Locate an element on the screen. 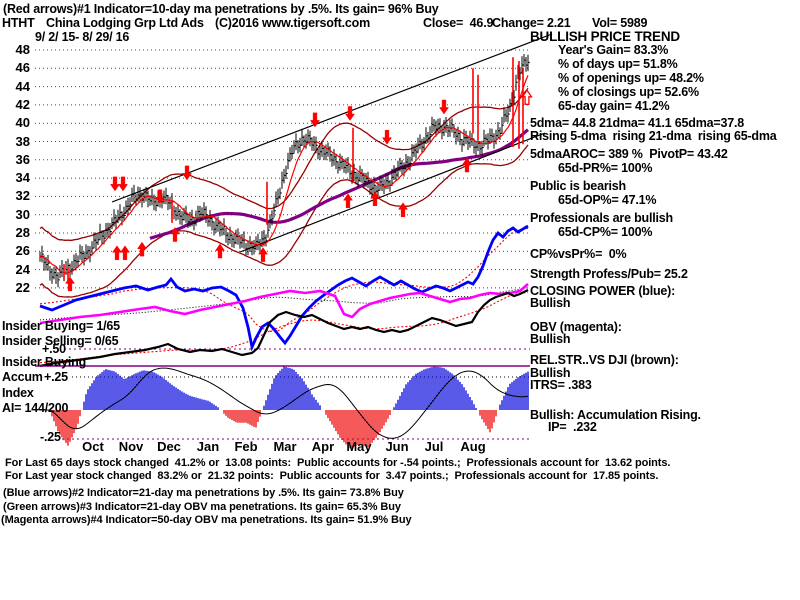 The image size is (800, 600). left-axis-label: Insider Buying is located at coordinates (44, 362).